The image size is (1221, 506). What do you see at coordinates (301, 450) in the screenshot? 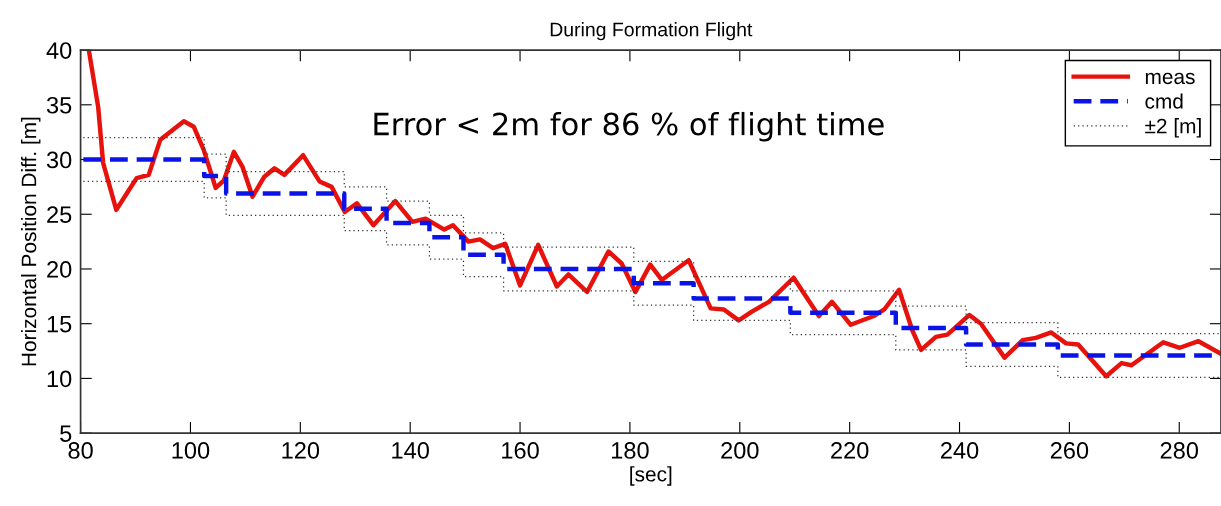
I see `x-tick-label: 120` at bounding box center [301, 450].